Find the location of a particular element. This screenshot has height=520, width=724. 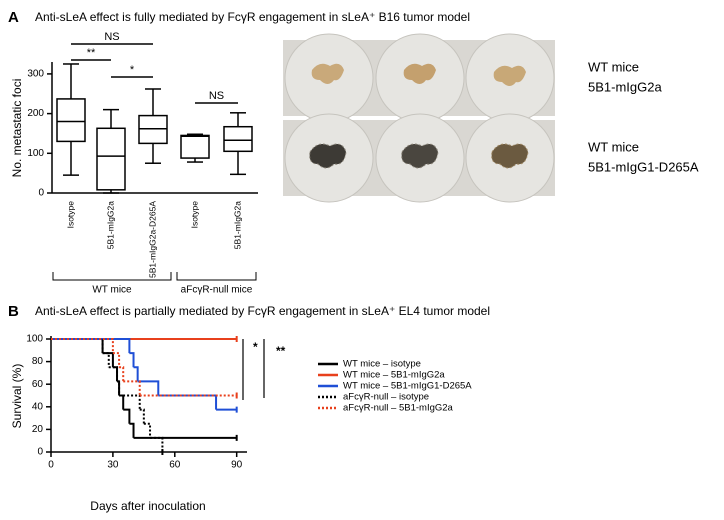

legend-label: WT mice – isotype is located at coordinates (382, 364).